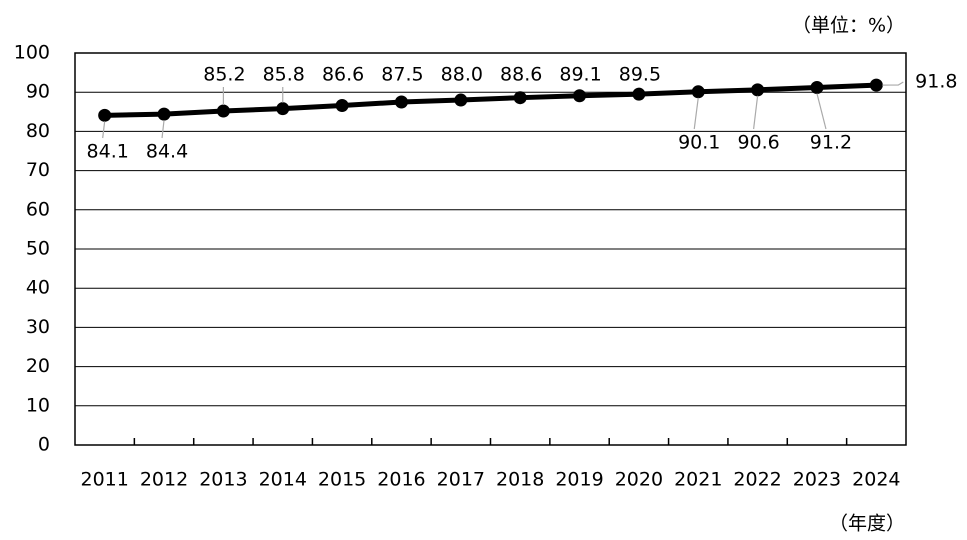 The width and height of the screenshot is (967, 540). What do you see at coordinates (223, 480) in the screenshot?
I see `x-tick-label: 2013` at bounding box center [223, 480].